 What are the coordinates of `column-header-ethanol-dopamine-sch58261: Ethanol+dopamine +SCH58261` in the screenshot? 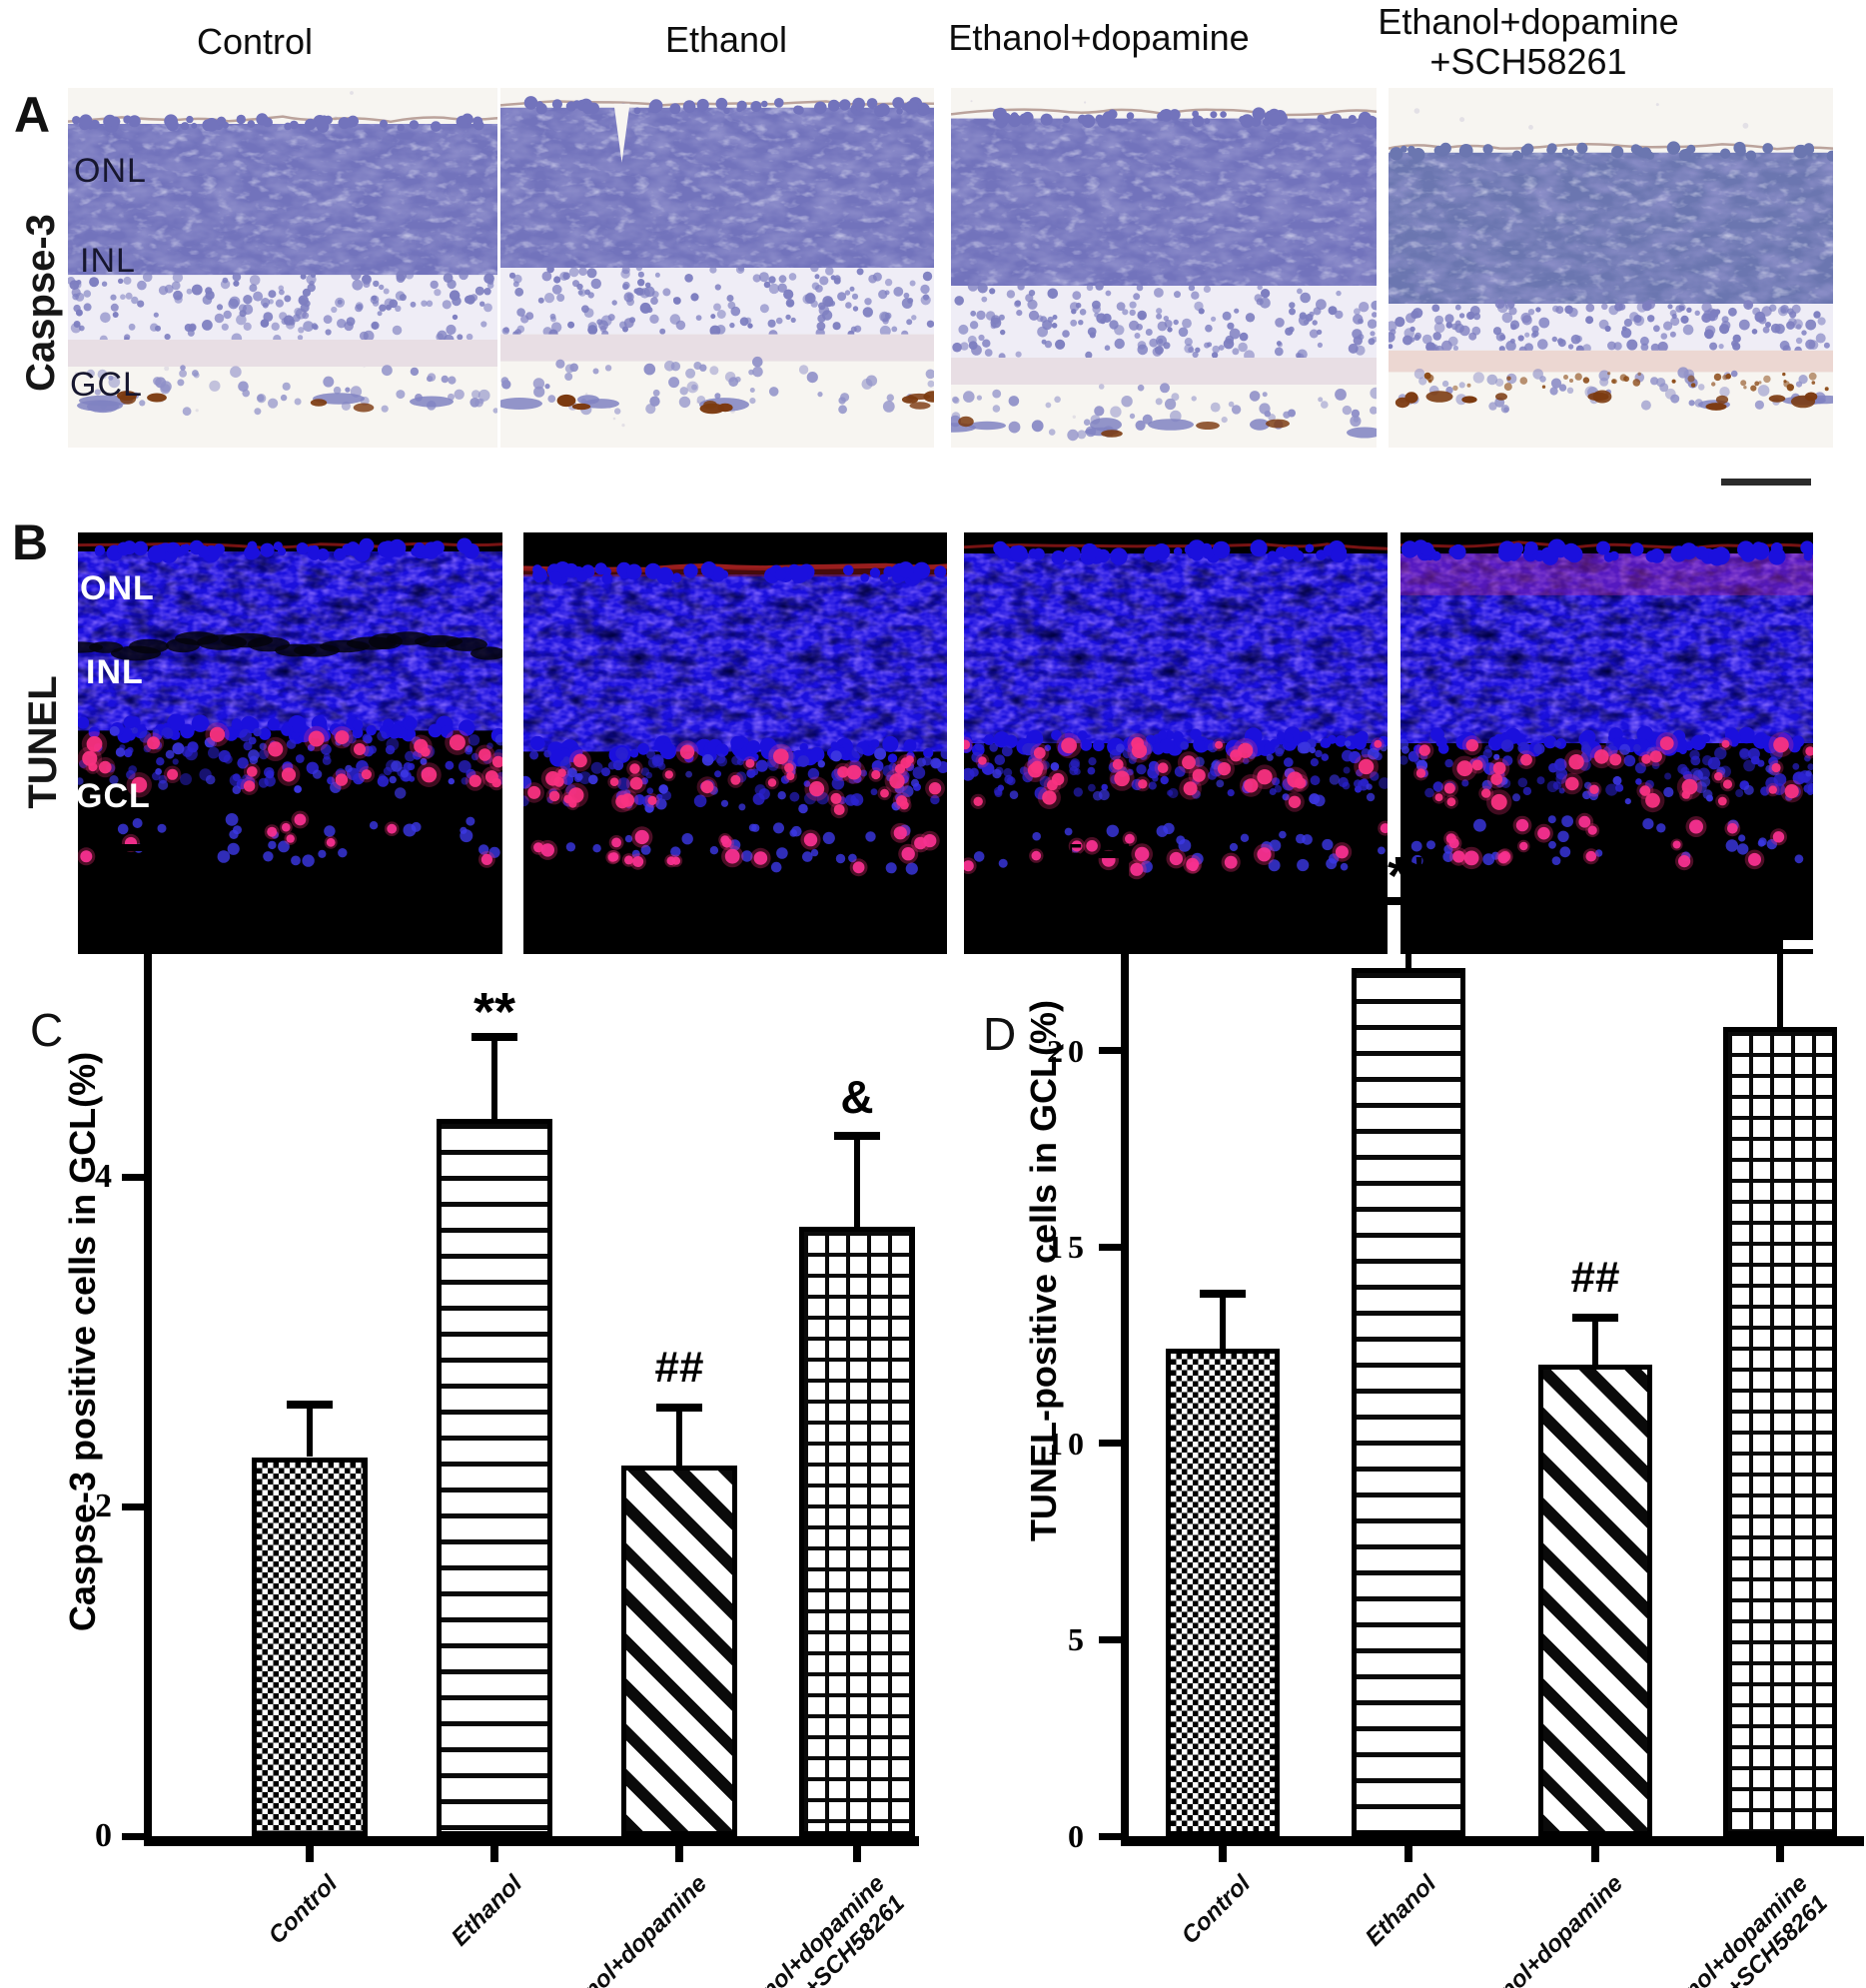 It's located at (1528, 42).